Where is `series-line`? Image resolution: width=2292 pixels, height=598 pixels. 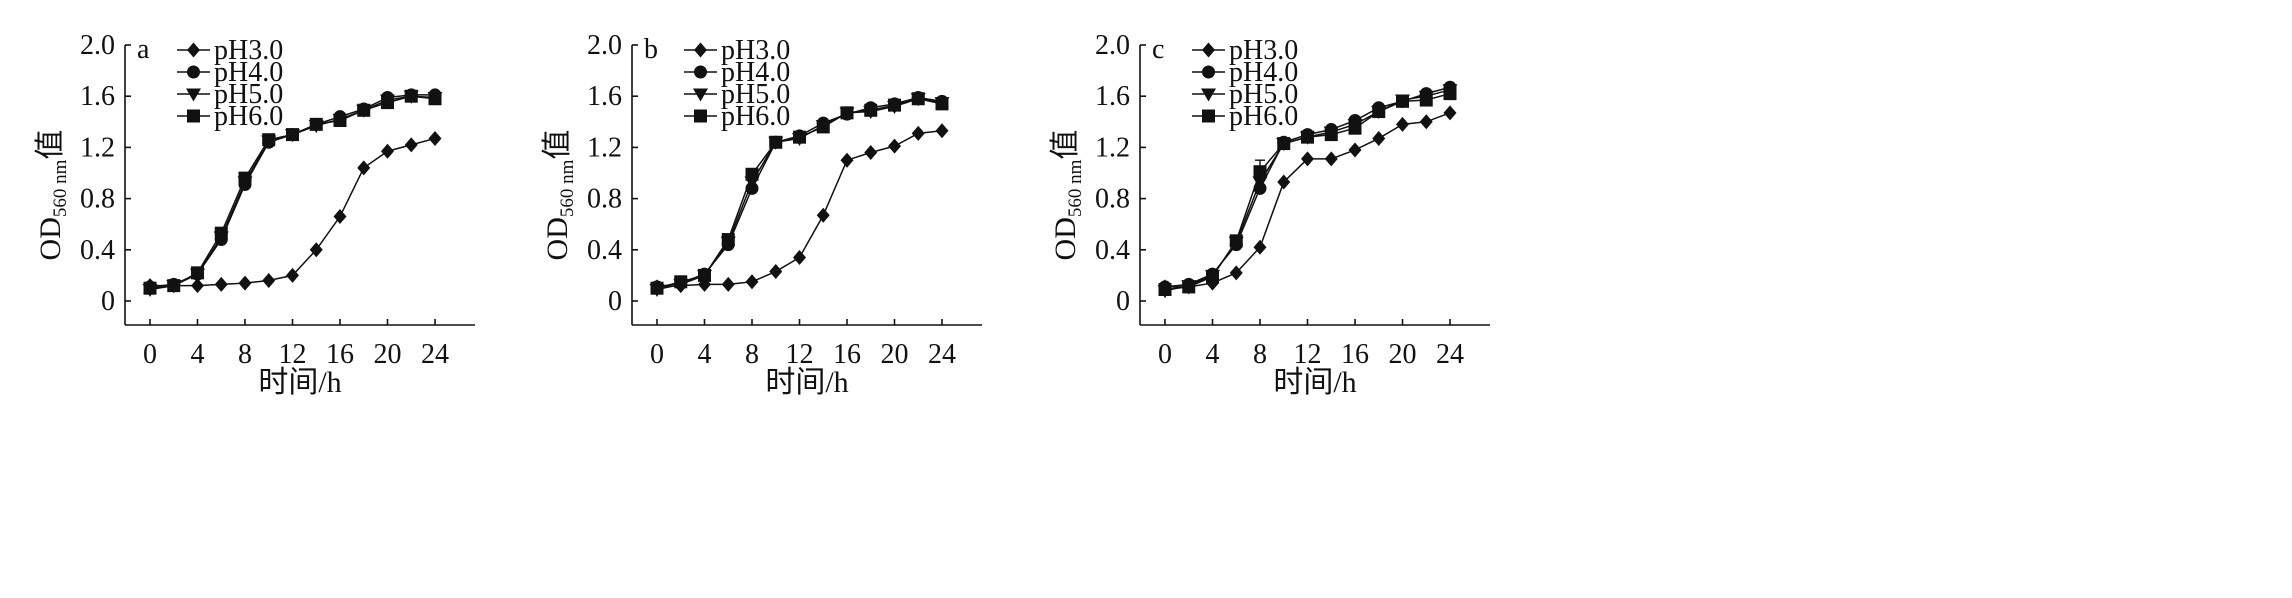
series-line is located at coordinates (292, 192).